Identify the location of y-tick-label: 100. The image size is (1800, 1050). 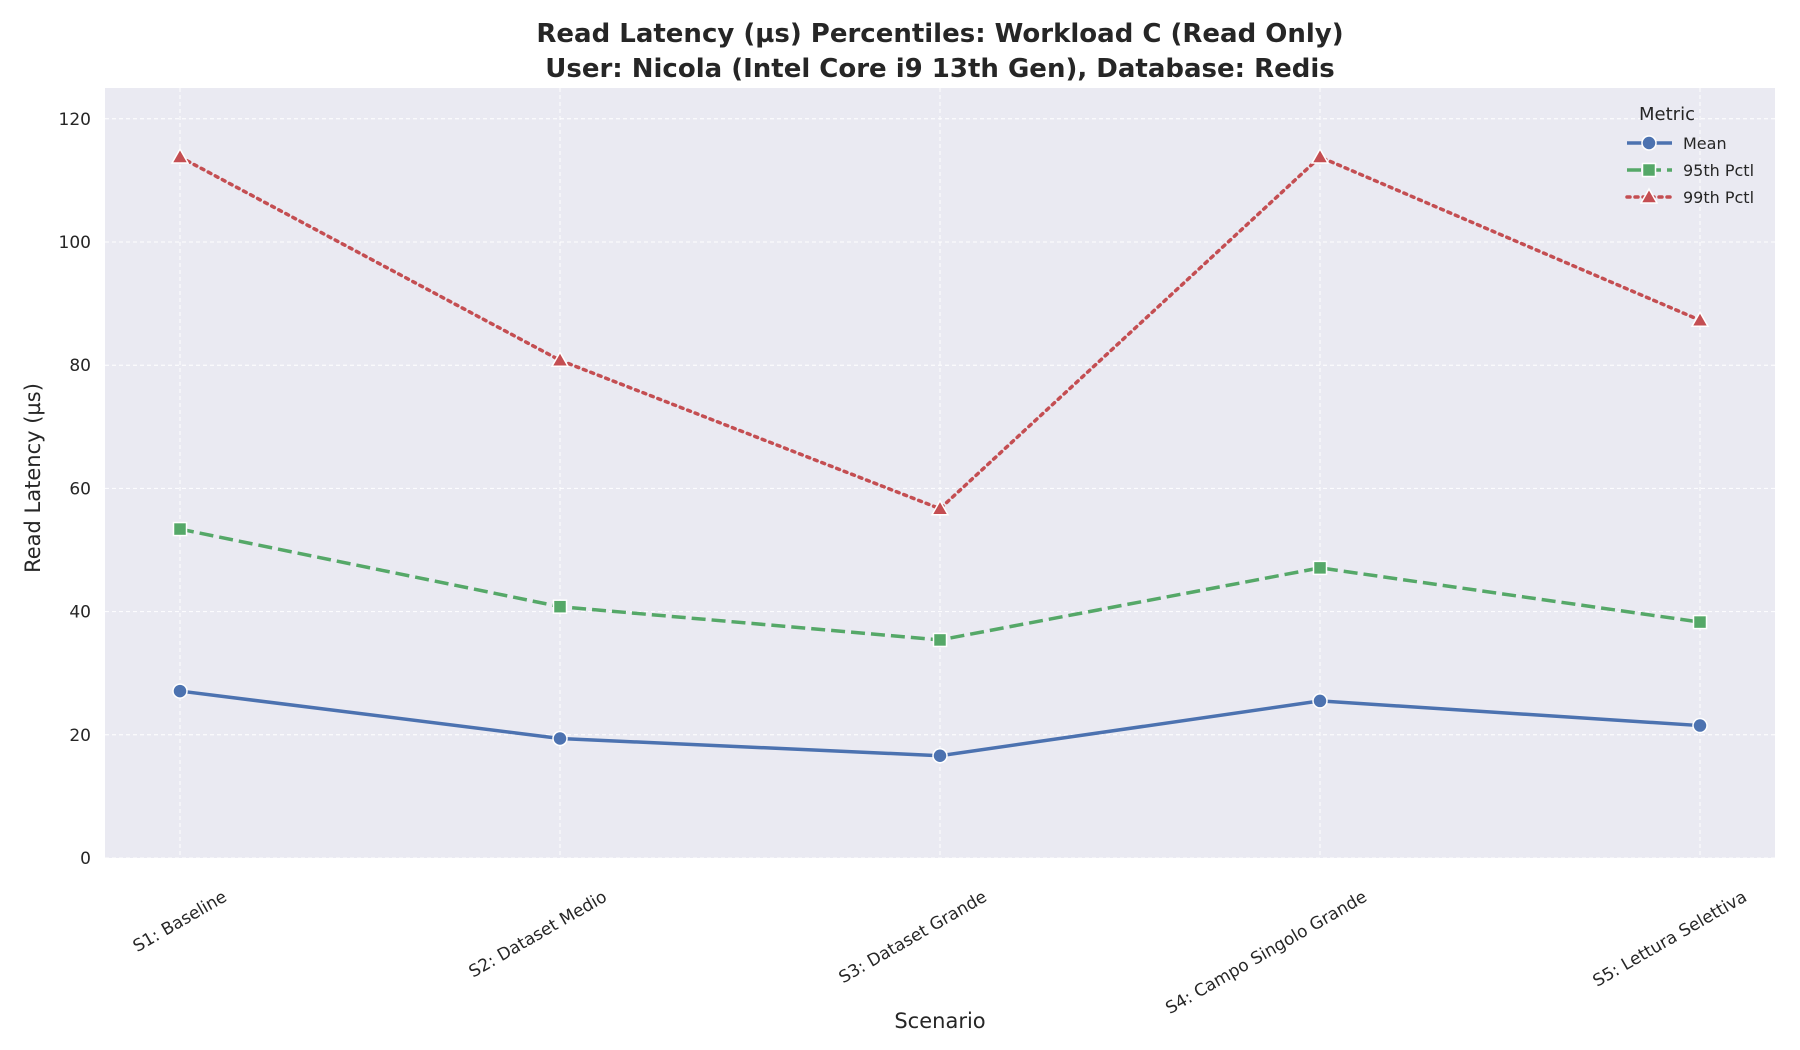
(75, 243).